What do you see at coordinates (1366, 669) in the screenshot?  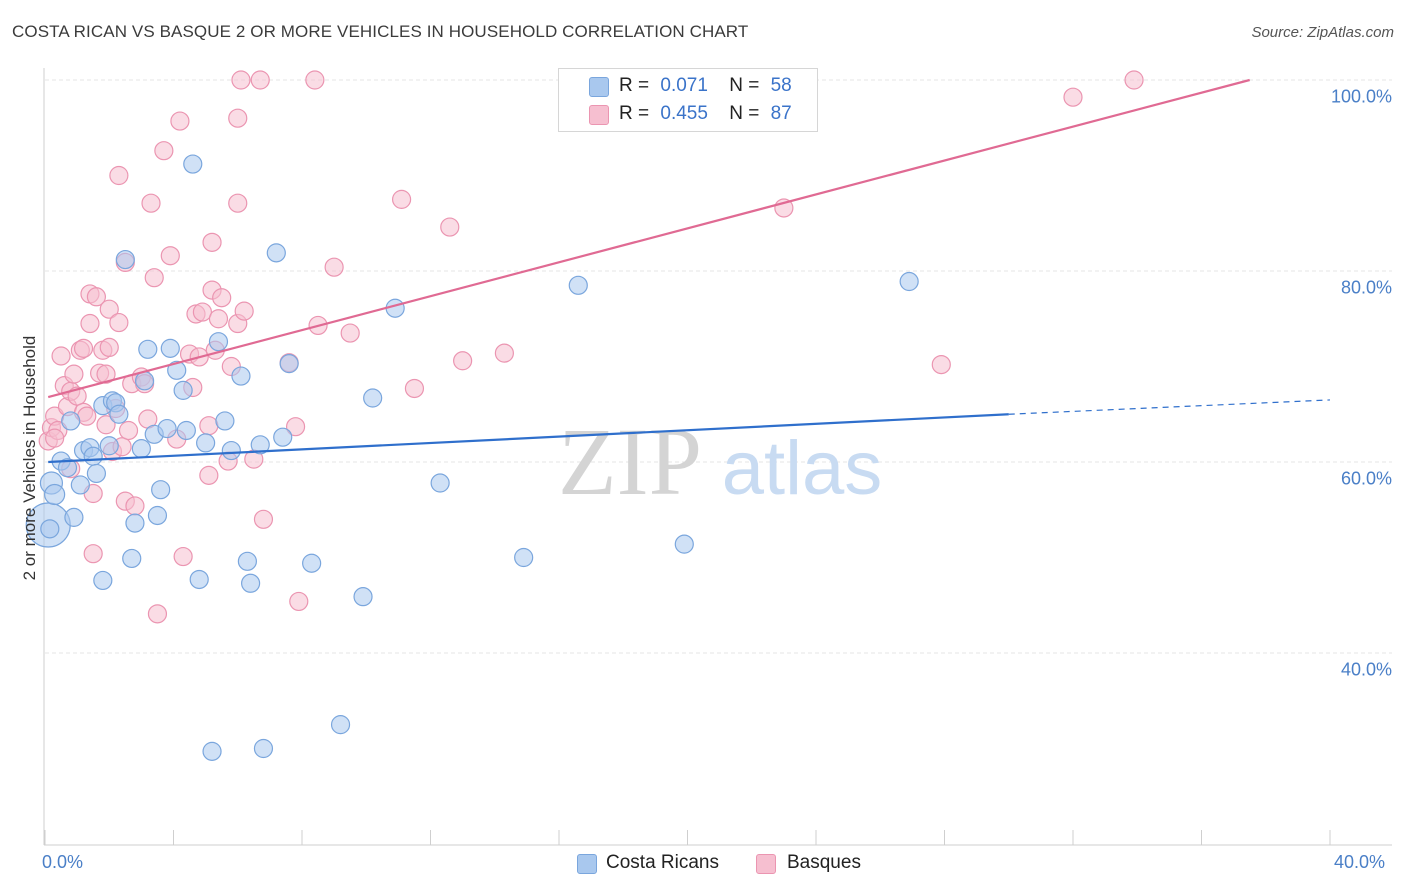 I see `y-tick-label-40: 40.0%` at bounding box center [1366, 669].